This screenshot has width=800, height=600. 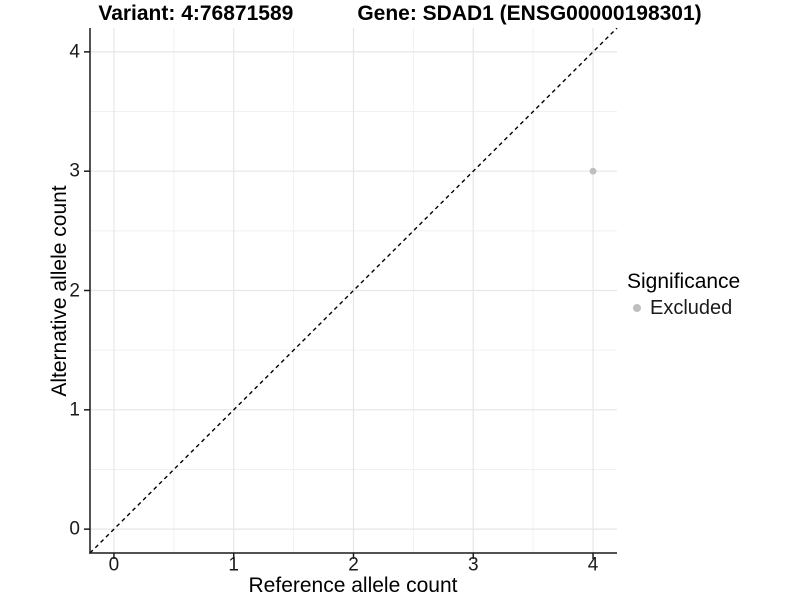 I want to click on y-tick-label: 3, so click(x=74, y=171).